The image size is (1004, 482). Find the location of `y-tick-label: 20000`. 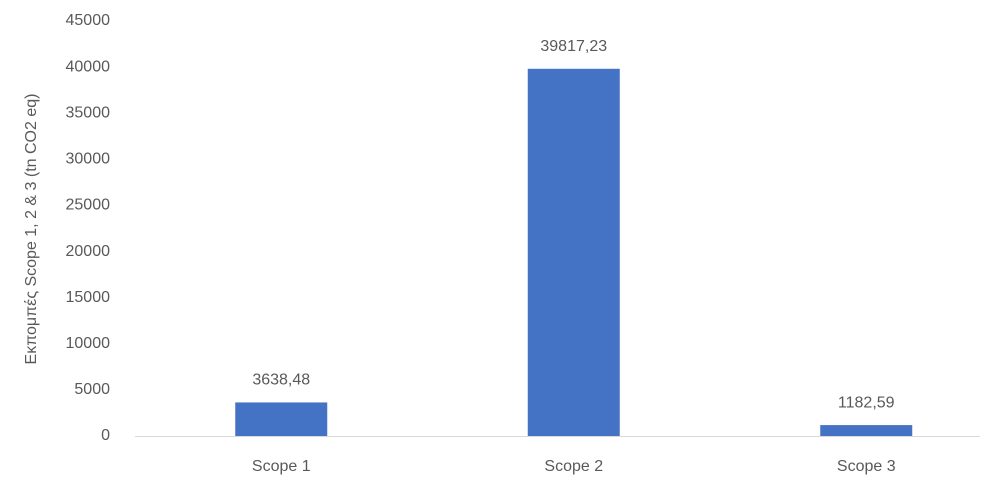

y-tick-label: 20000 is located at coordinates (88, 251).